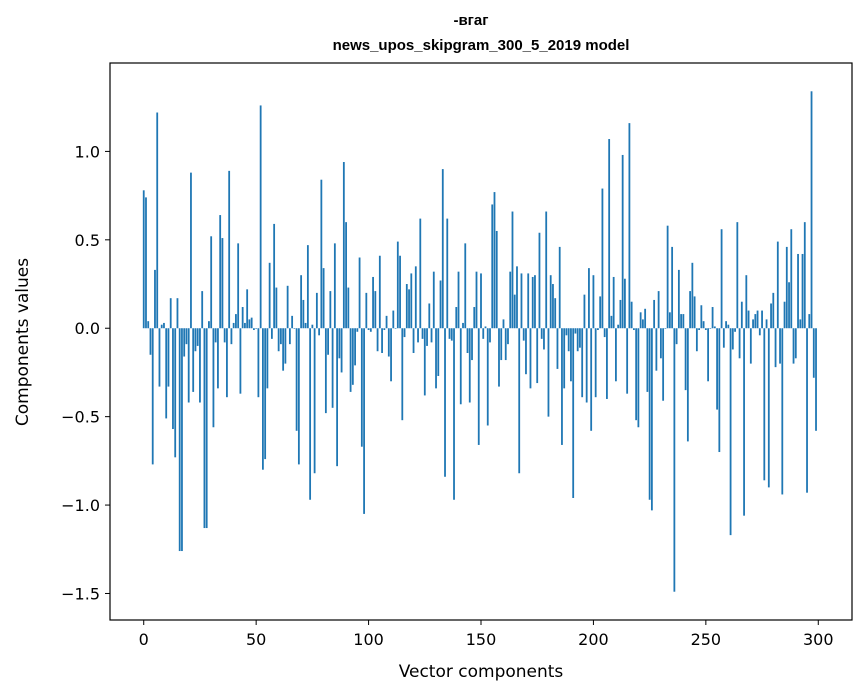 Image resolution: width=867 pixels, height=696 pixels. I want to click on chart-title: -вгаг, so click(470, 20).